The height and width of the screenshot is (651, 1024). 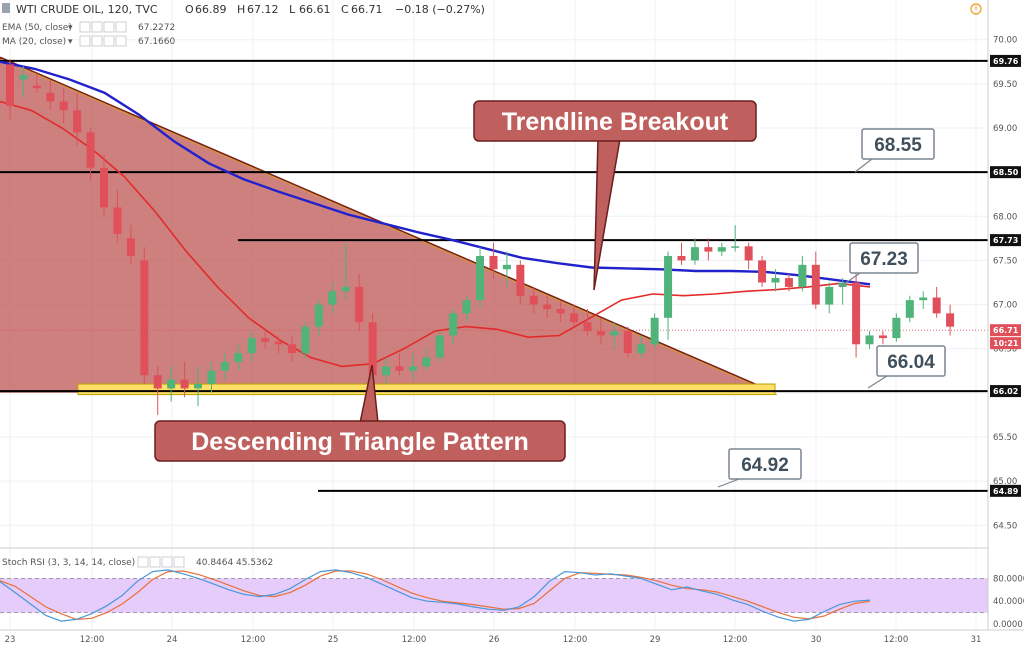 I want to click on stoch-rsi-d-line, so click(x=435, y=595).